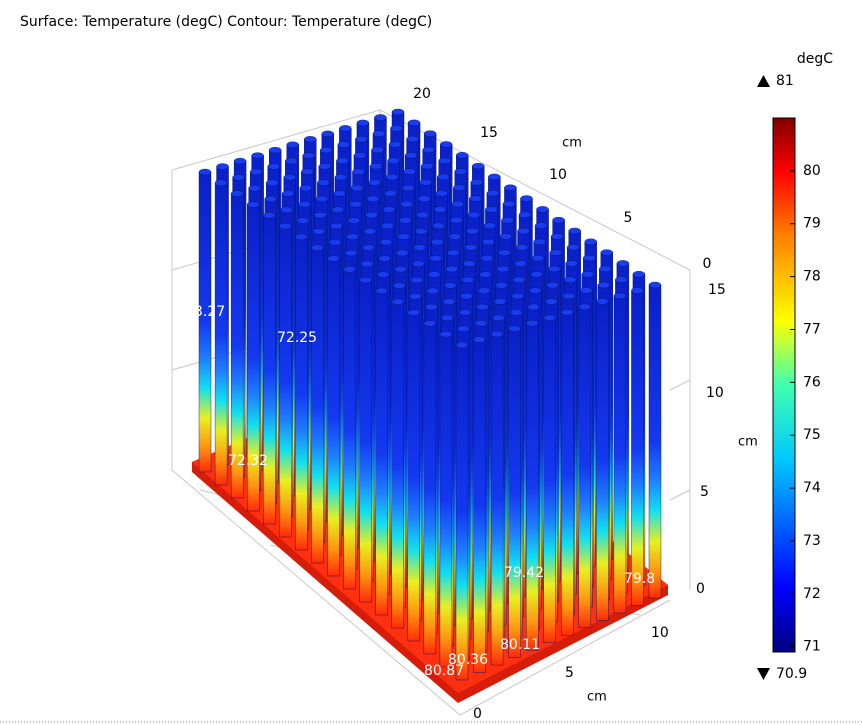  What do you see at coordinates (812, 647) in the screenshot?
I see `colorbar-tick-label: 71` at bounding box center [812, 647].